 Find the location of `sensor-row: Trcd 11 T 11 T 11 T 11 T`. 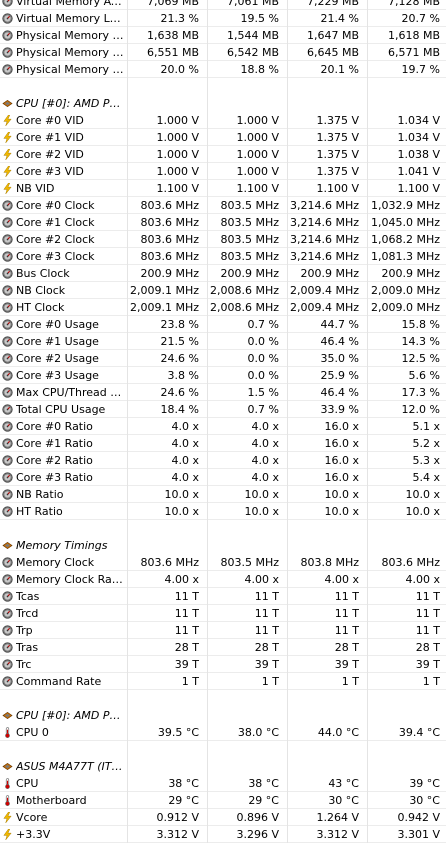

sensor-row: Trcd 11 T 11 T 11 T 11 T is located at coordinates (223, 613).